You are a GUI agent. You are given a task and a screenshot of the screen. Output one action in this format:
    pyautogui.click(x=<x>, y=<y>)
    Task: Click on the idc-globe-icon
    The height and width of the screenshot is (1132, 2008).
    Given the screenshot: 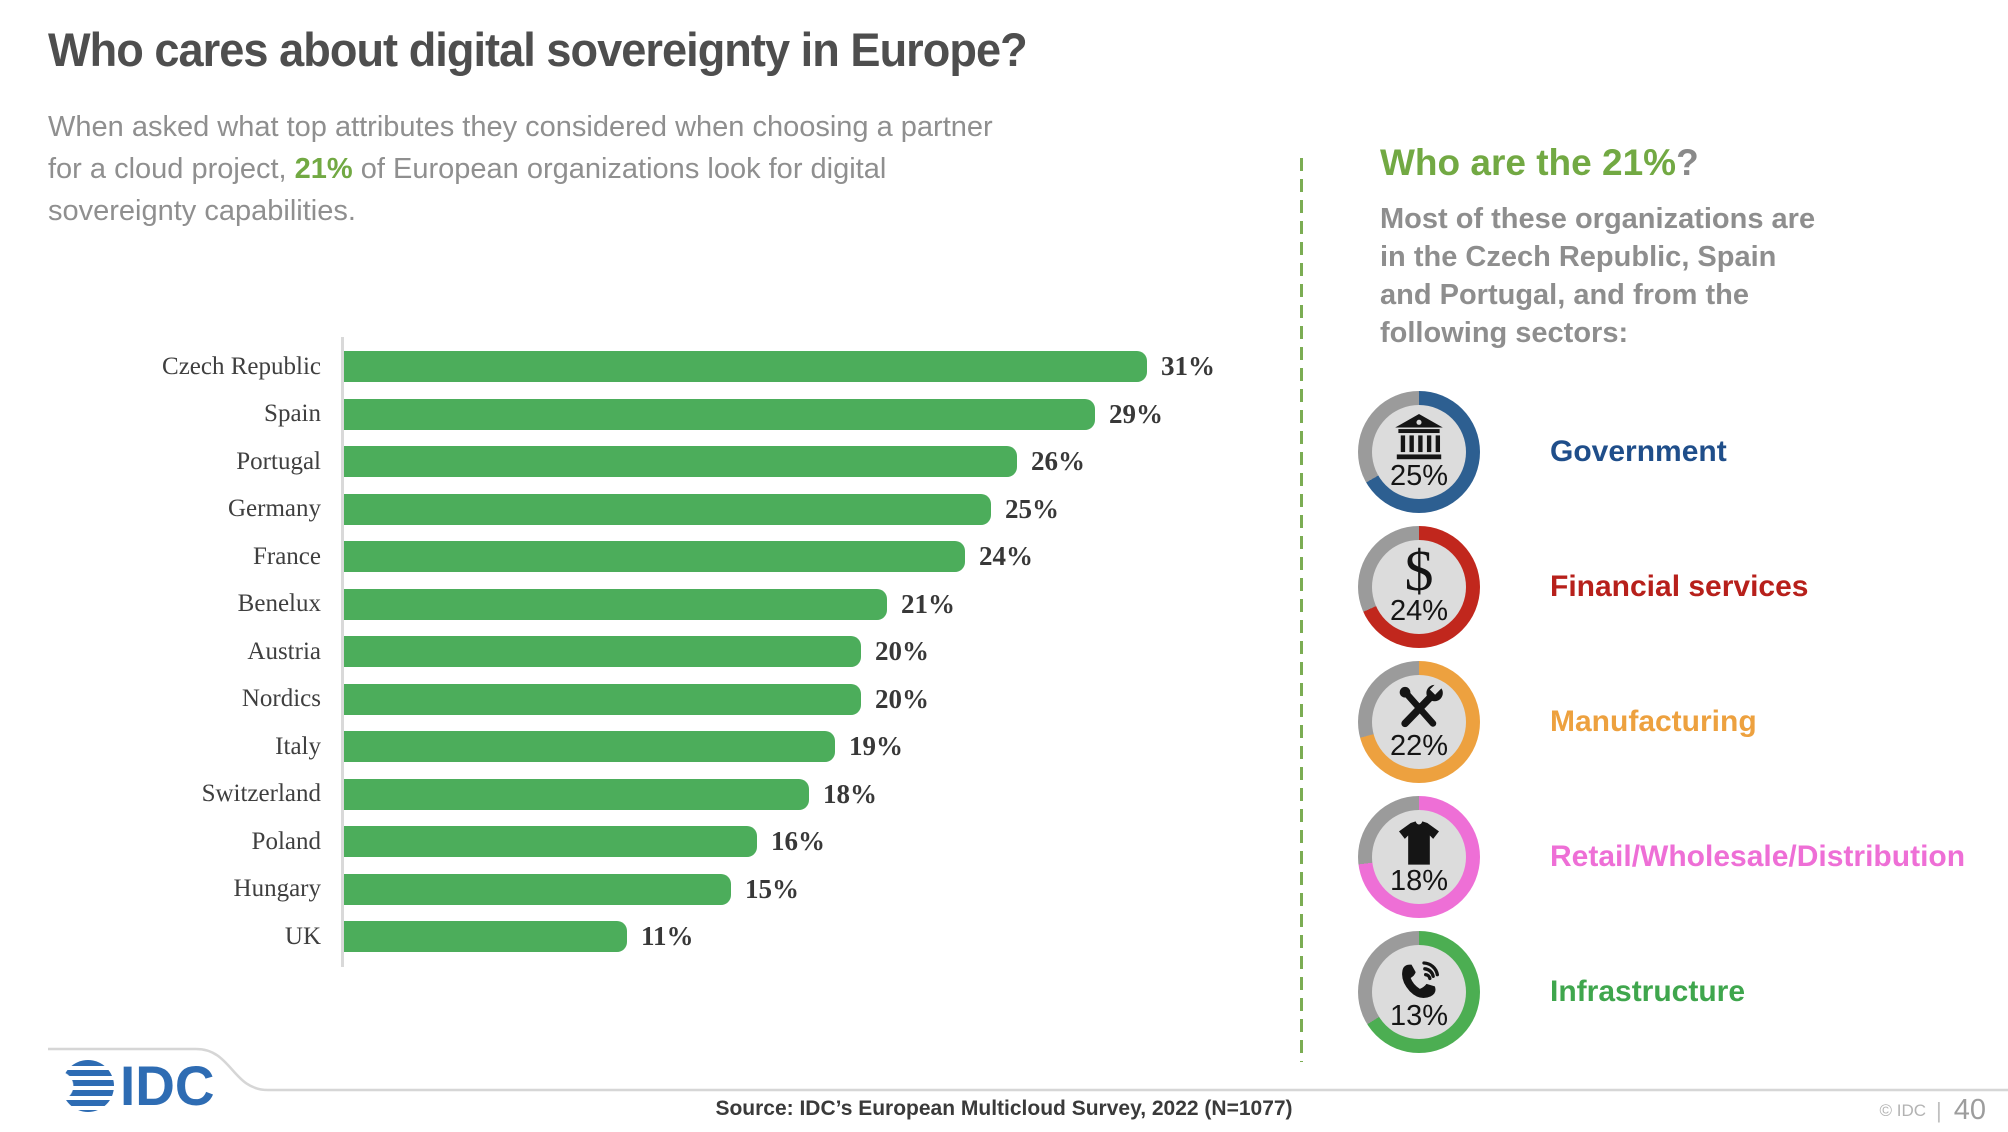 What is the action you would take?
    pyautogui.click(x=88, y=1086)
    